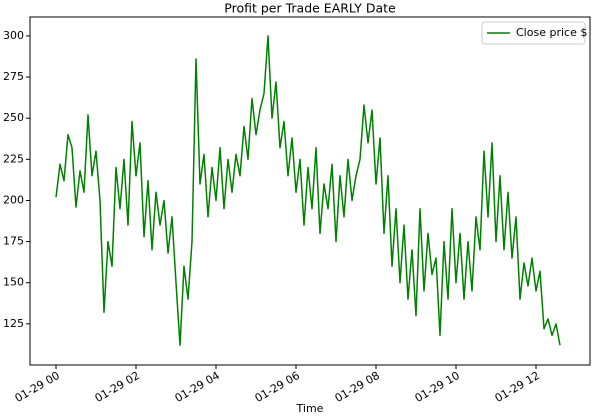  I want to click on x-tick-label: 01-29 02, so click(117, 387).